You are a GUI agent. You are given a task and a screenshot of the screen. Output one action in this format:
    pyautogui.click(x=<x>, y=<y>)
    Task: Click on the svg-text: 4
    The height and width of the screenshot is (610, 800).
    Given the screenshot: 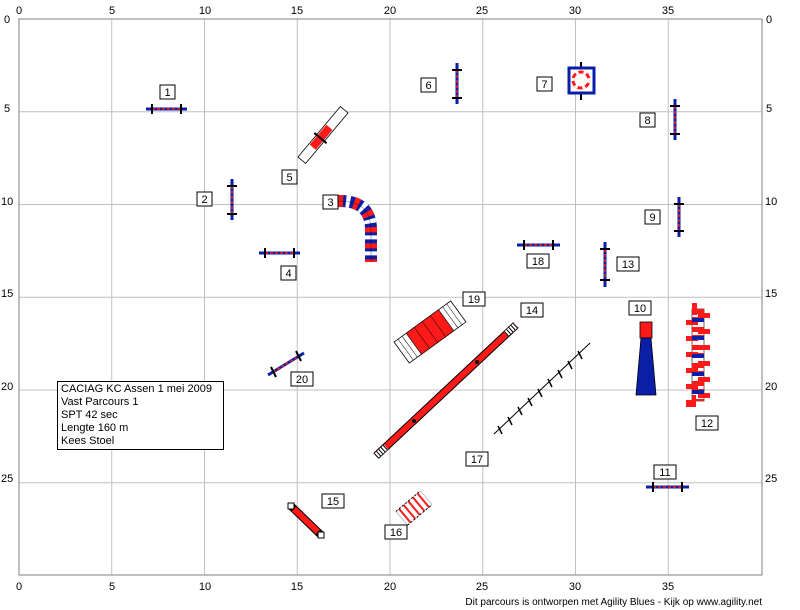 What is the action you would take?
    pyautogui.click(x=288, y=274)
    